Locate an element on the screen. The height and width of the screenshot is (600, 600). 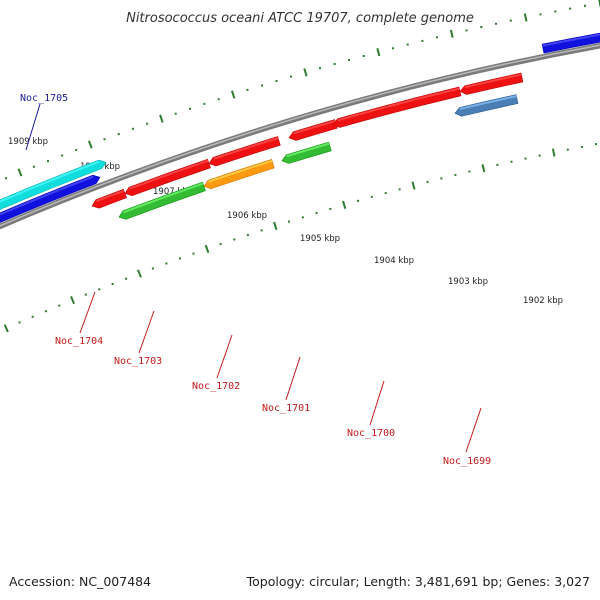
tick-label-1905: 1905 kbp is located at coordinates (320, 239).